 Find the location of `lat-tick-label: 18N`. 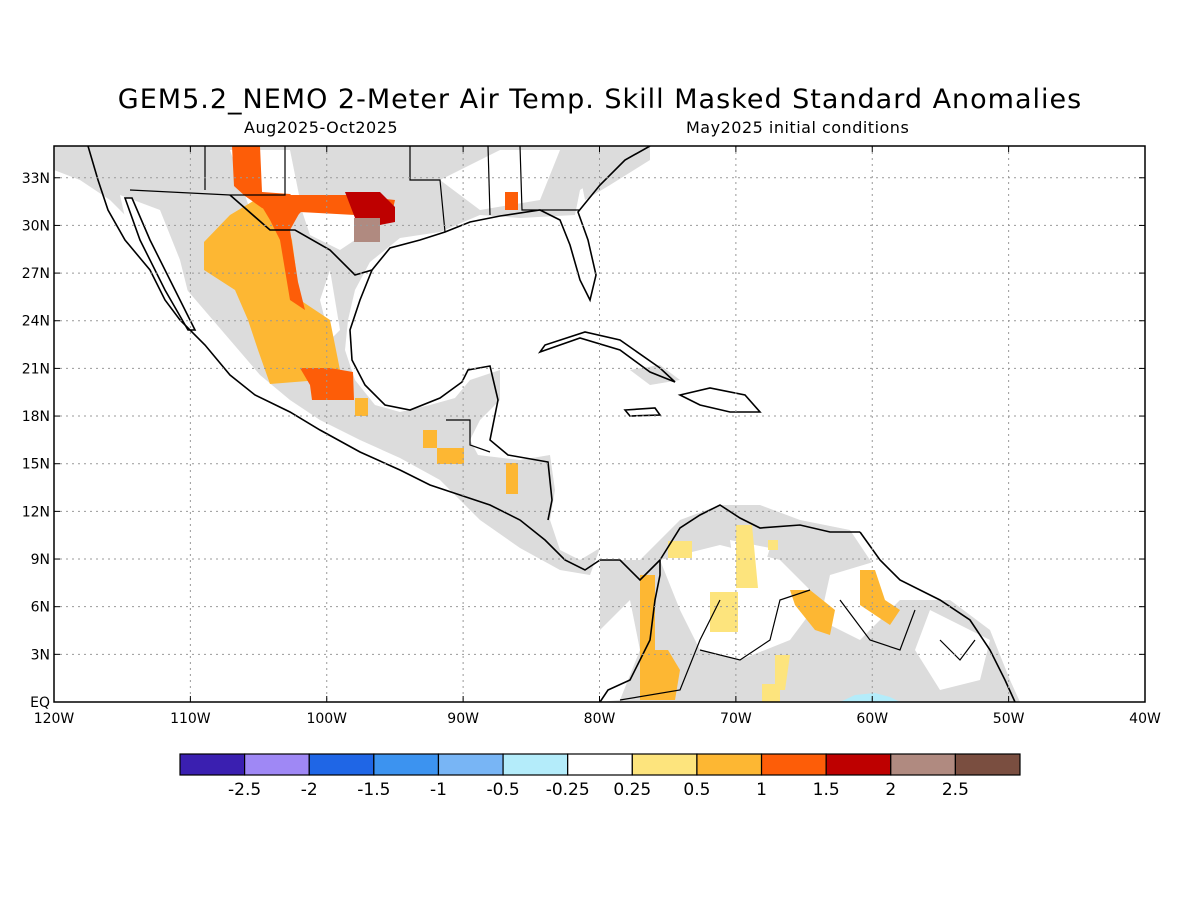

lat-tick-label: 18N is located at coordinates (36, 417).